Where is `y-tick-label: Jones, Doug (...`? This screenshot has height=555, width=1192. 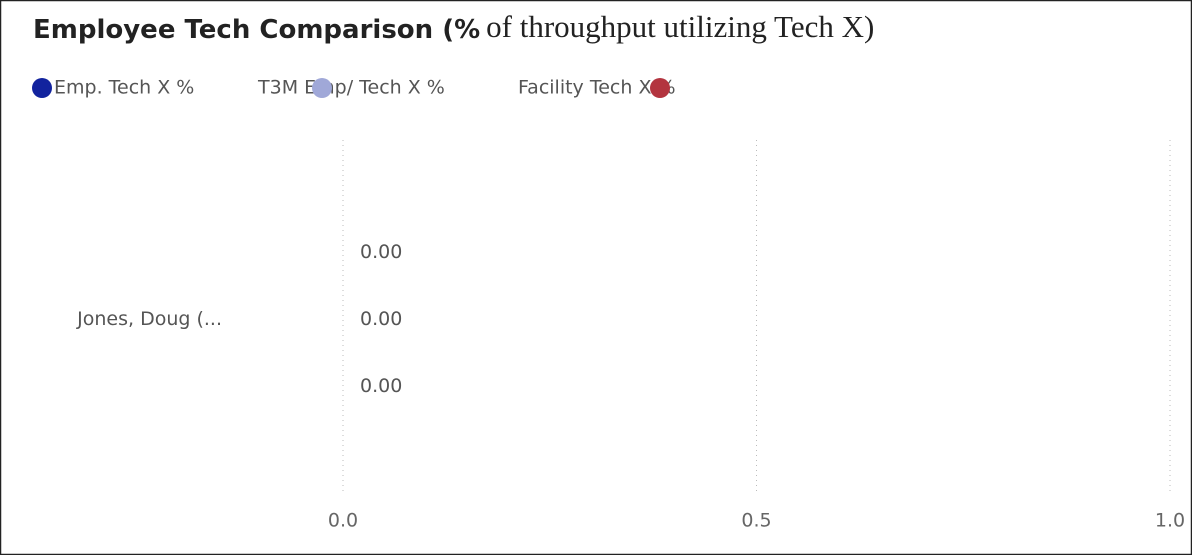 y-tick-label: Jones, Doug (... is located at coordinates (149, 319).